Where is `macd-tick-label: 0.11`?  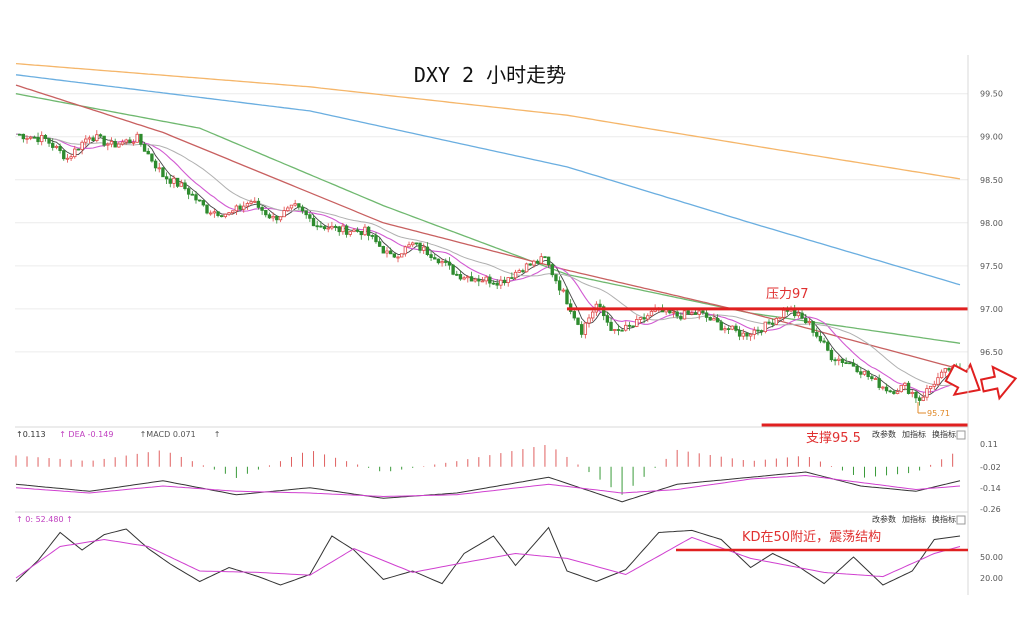
macd-tick-label: 0.11 is located at coordinates (989, 444).